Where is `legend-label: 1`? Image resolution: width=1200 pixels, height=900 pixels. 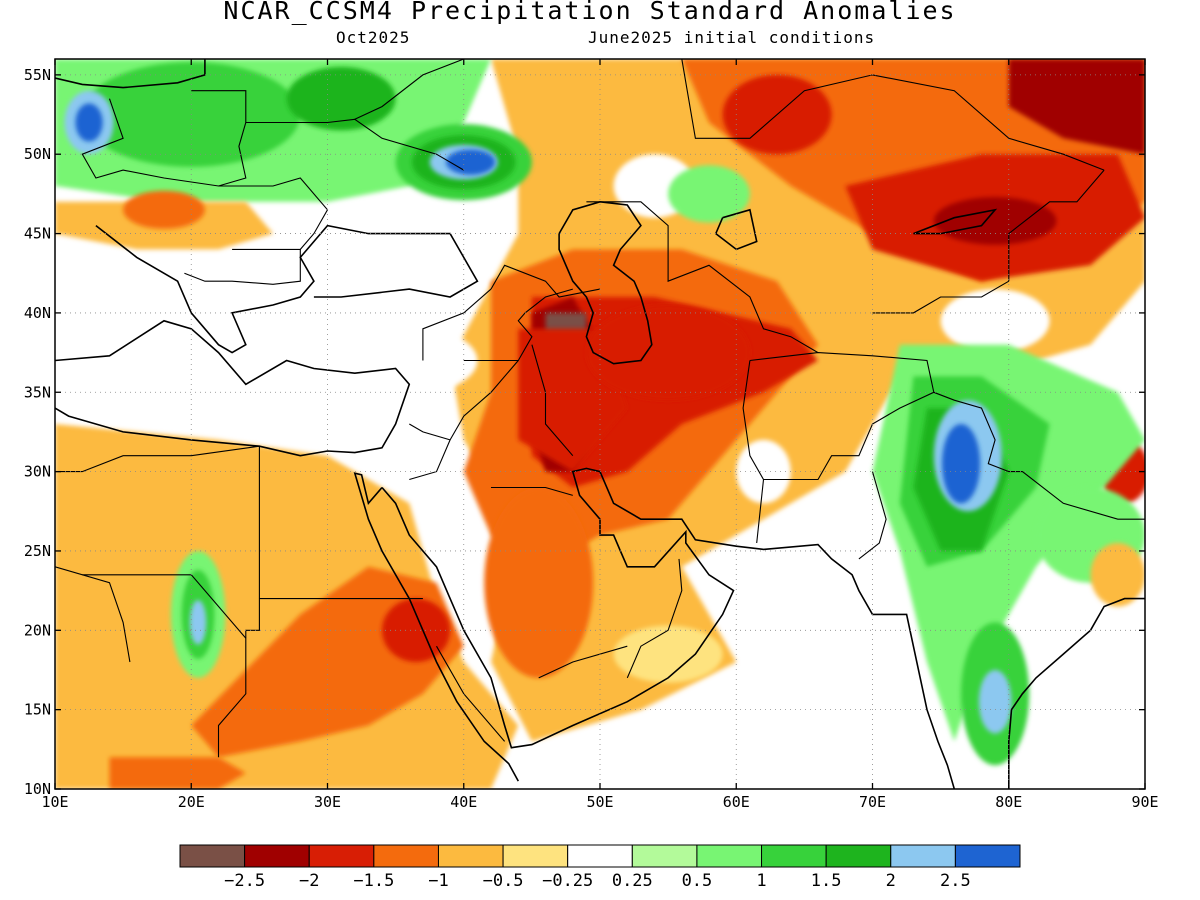
legend-label: 1 is located at coordinates (761, 881).